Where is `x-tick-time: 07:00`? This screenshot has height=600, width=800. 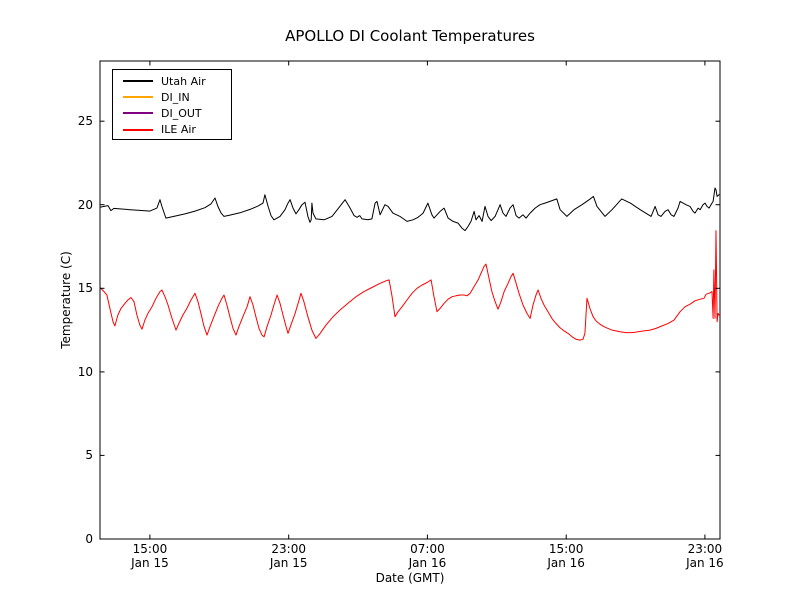 x-tick-time: 07:00 is located at coordinates (427, 549).